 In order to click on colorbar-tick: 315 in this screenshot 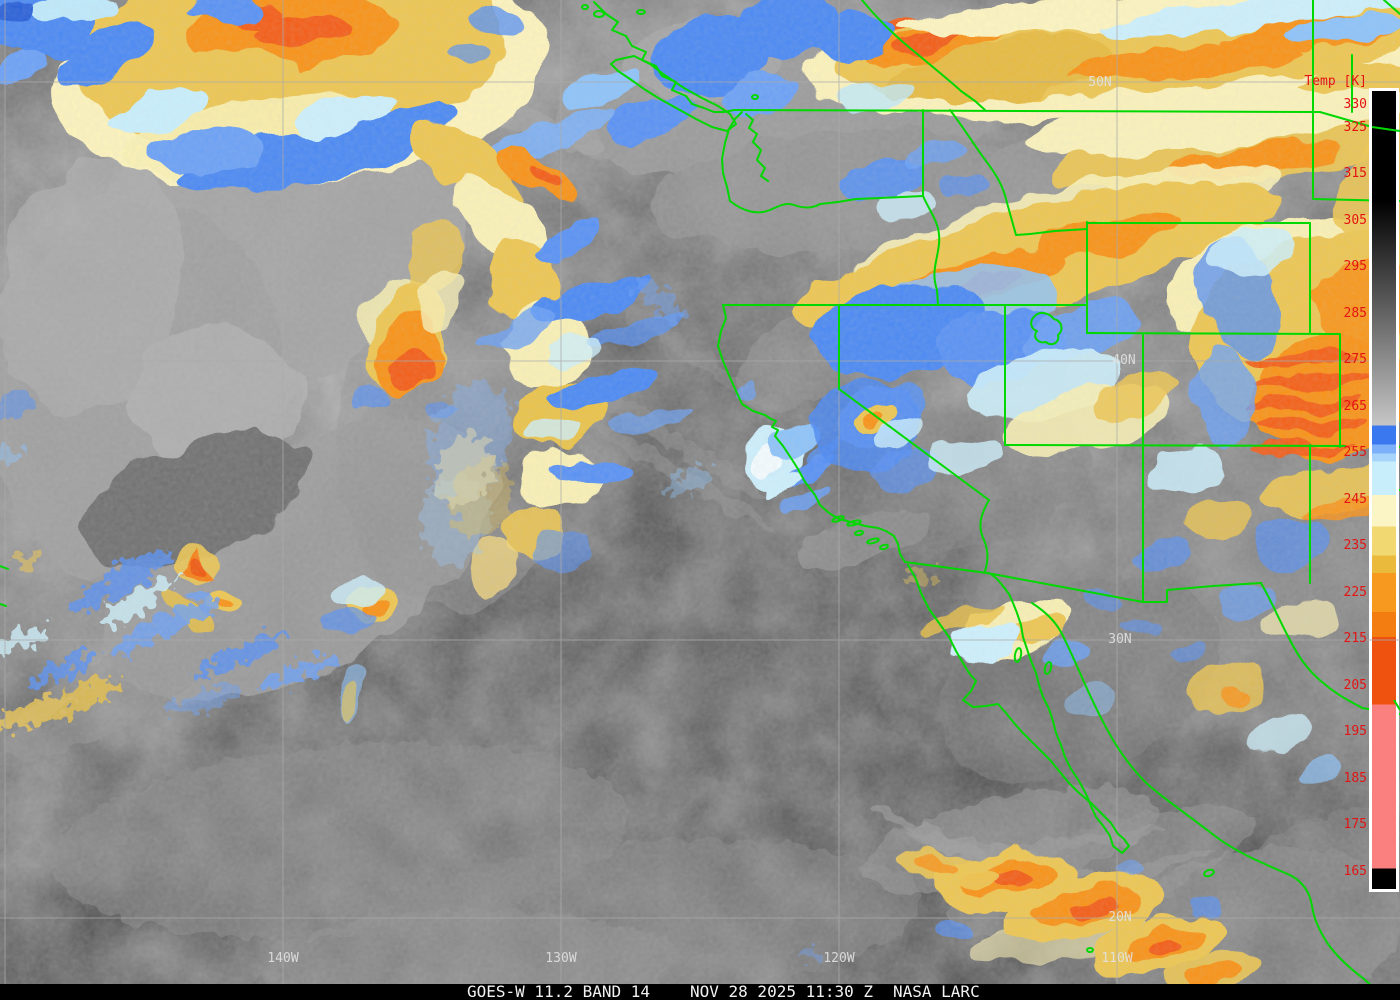, I will do `click(1355, 173)`.